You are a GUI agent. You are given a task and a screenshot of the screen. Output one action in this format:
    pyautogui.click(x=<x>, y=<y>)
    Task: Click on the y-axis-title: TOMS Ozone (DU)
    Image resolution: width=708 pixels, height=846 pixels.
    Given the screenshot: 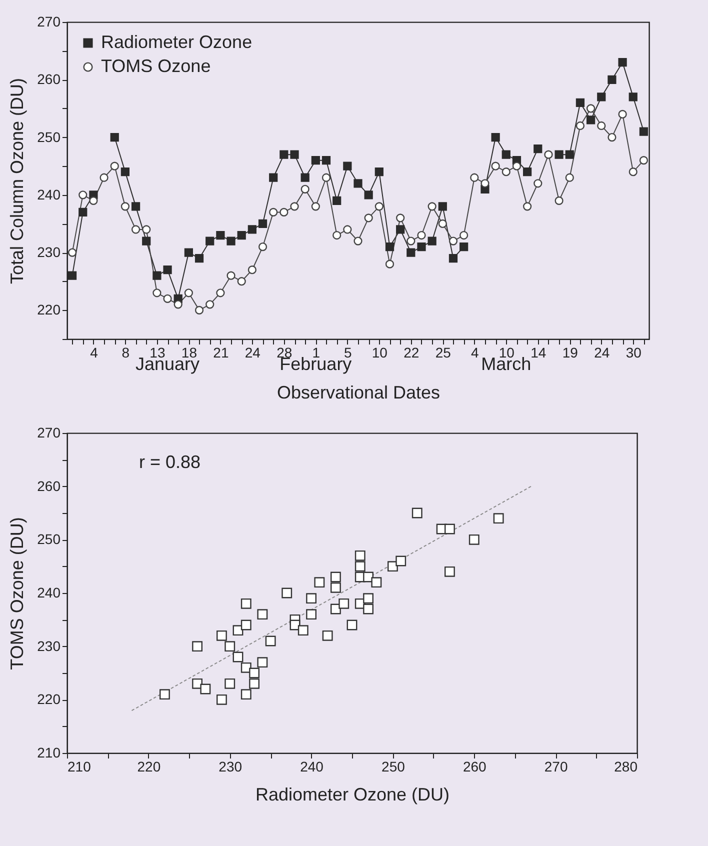 What is the action you would take?
    pyautogui.click(x=17, y=593)
    